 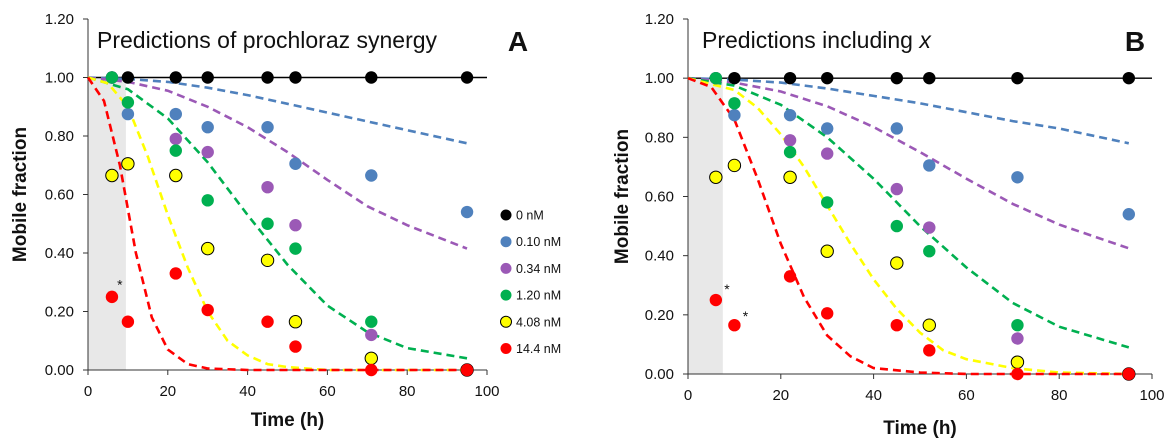 I want to click on chart-title: Predictions including x, so click(x=817, y=40).